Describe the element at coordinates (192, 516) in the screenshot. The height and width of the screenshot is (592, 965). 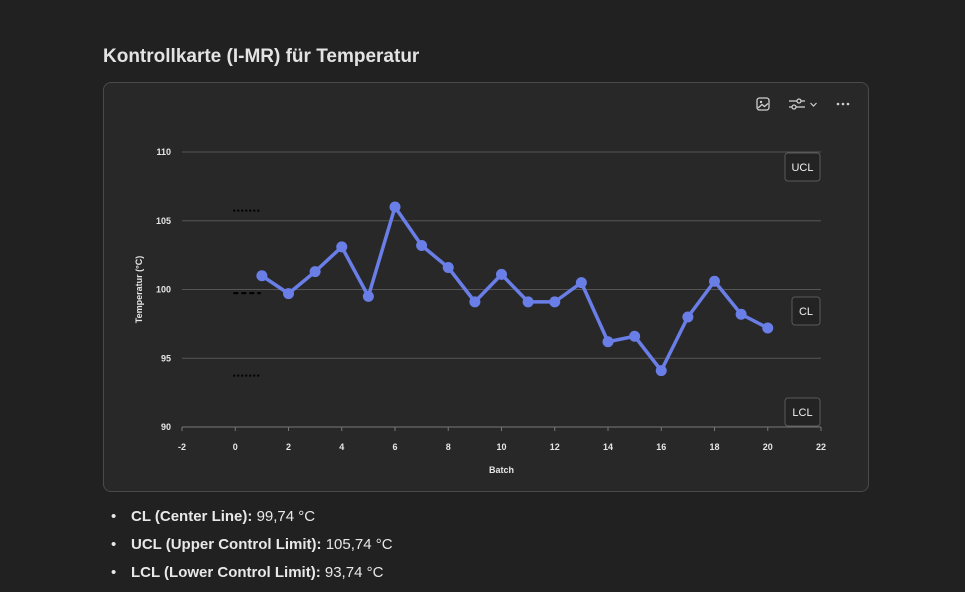
I see `summary-term: CL (Center Line):` at that location.